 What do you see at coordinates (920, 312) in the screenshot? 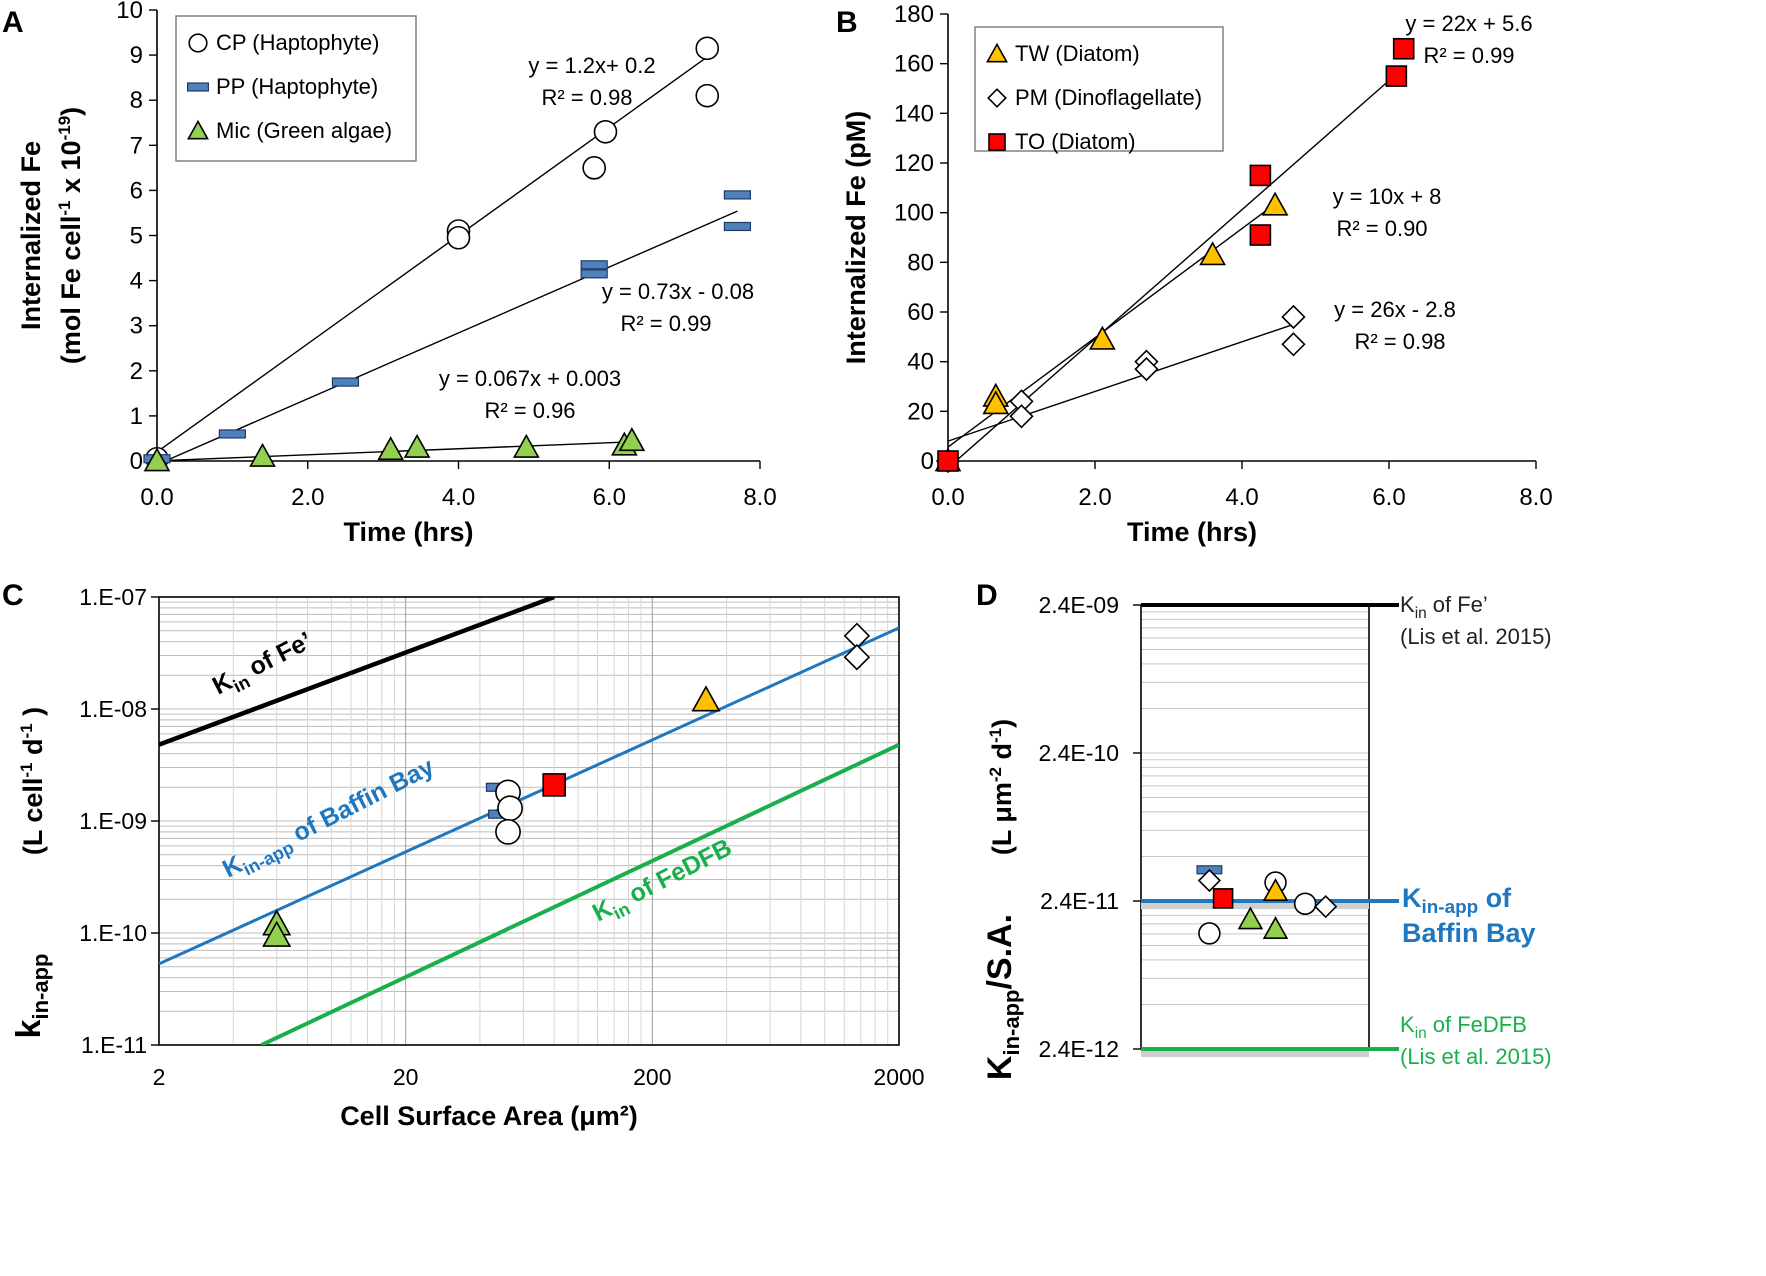
I see `y-tick-label: 60` at bounding box center [920, 312].